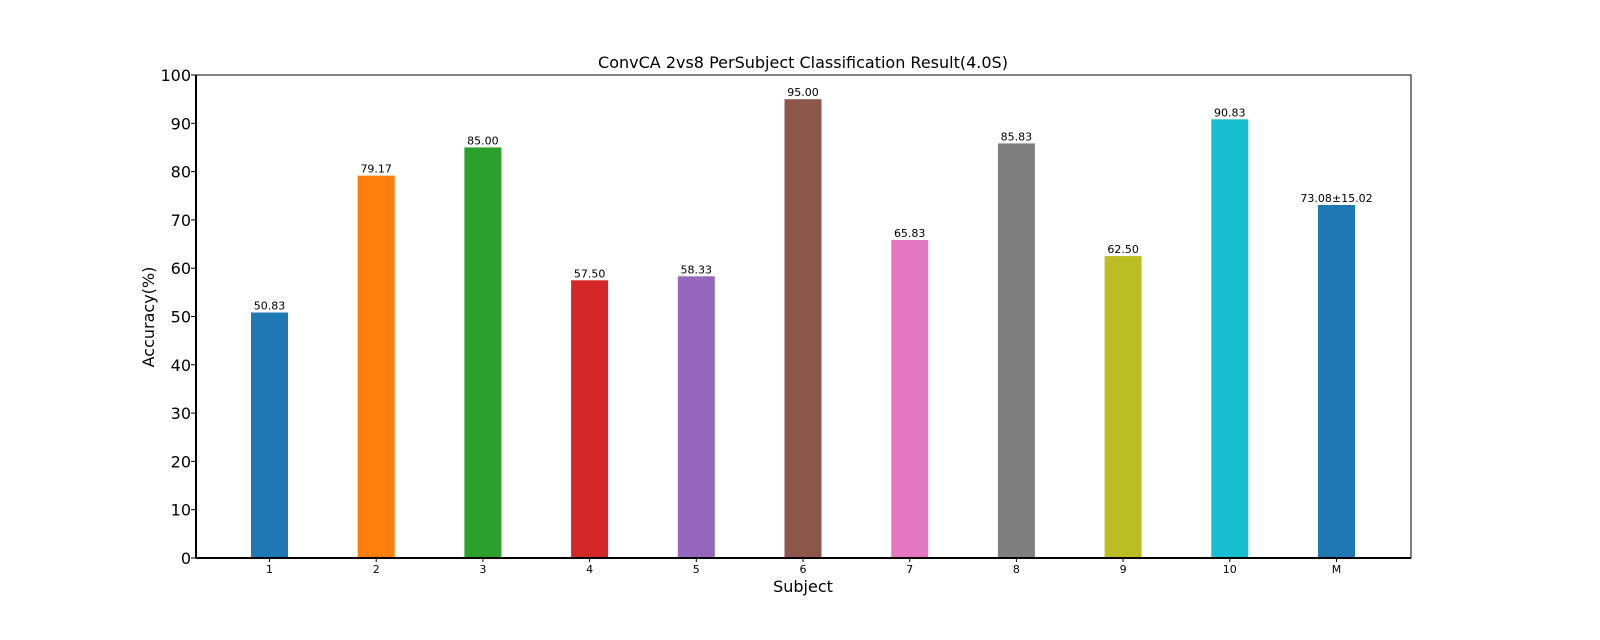  Describe the element at coordinates (181, 172) in the screenshot. I see `y-tick-label-80: 80` at that location.